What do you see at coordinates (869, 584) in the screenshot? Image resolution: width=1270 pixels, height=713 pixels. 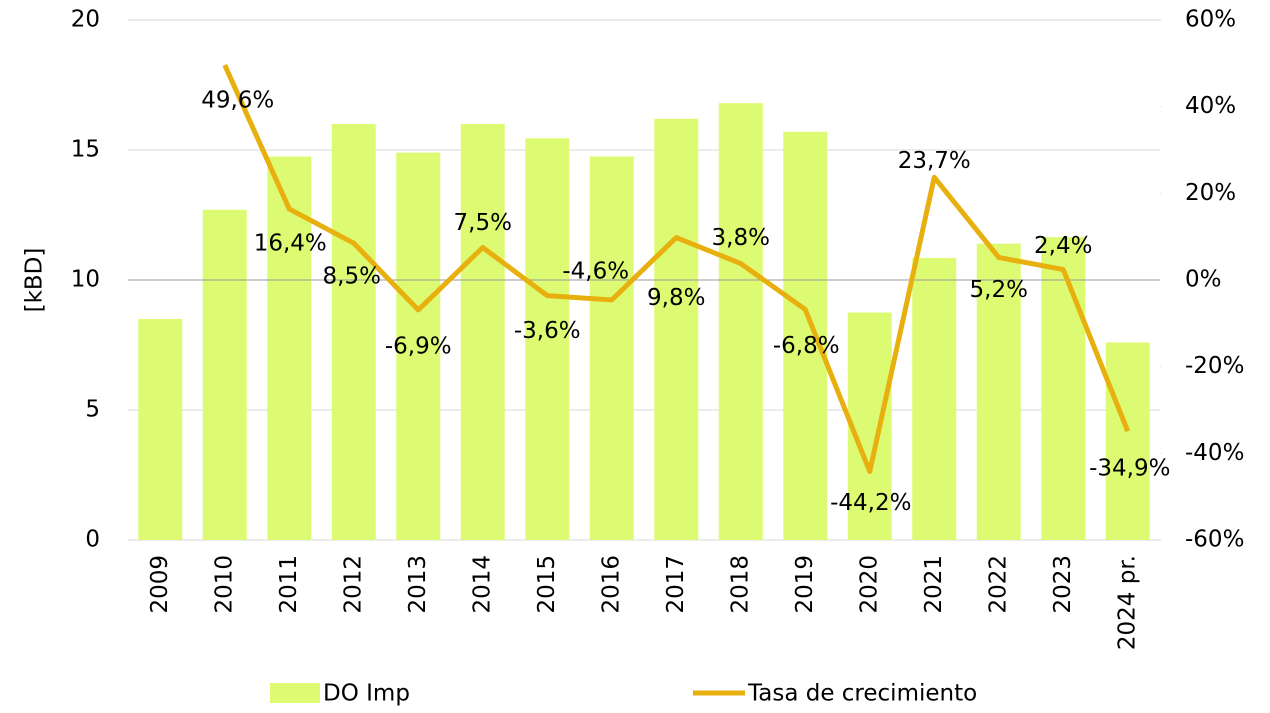 I see `x-tick-label: 2020` at bounding box center [869, 584].